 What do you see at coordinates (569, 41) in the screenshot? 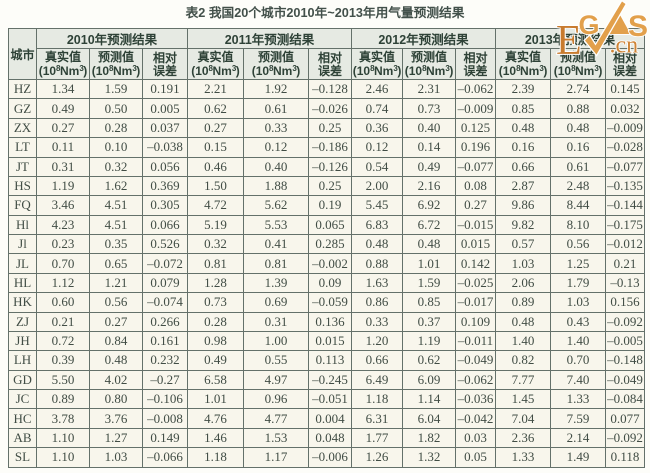
I see `svg-text: E` at bounding box center [569, 41].